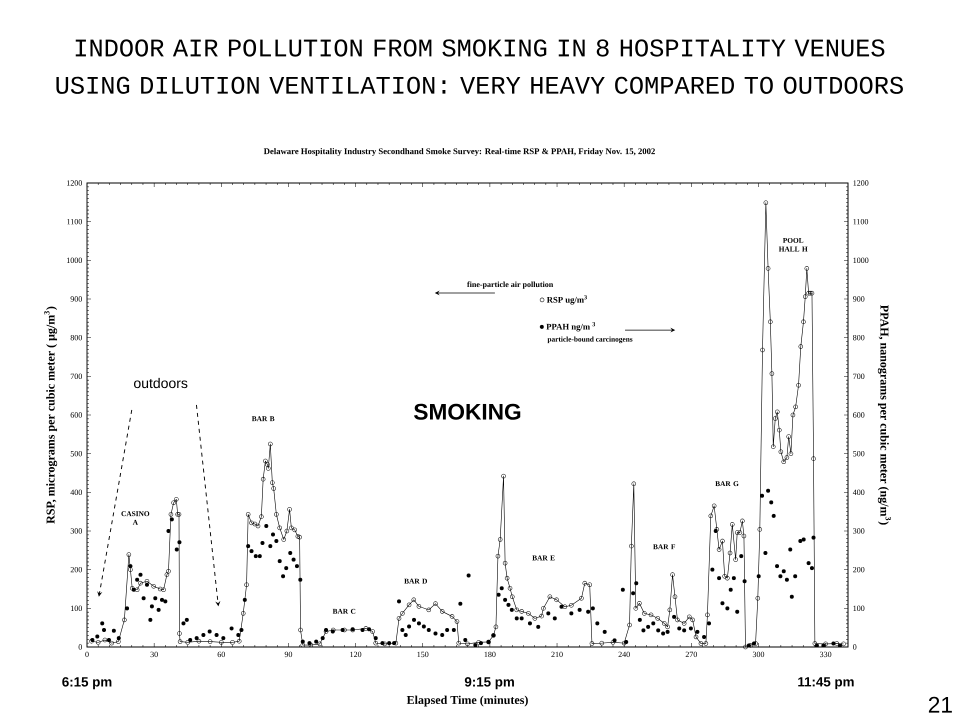  I want to click on y-tick-label: 500, so click(76, 453).